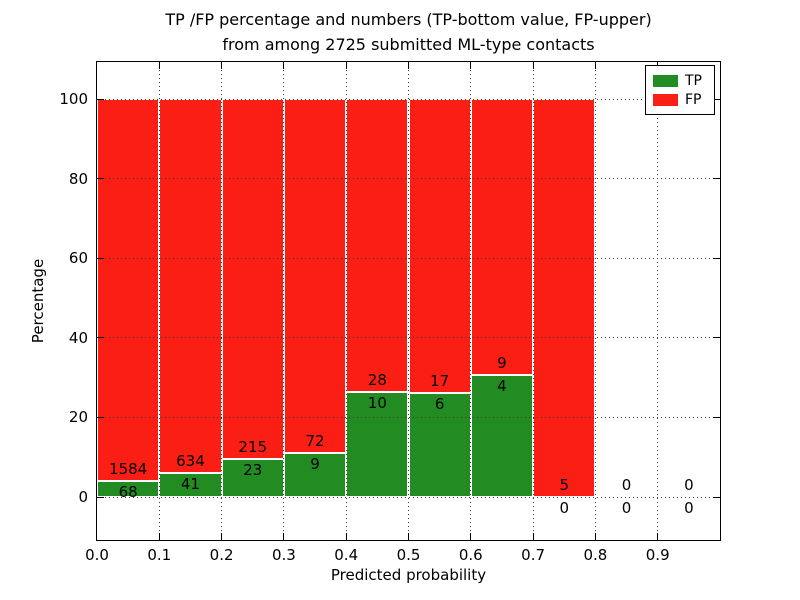 This screenshot has height=600, width=800. I want to click on fp-count-label: 72, so click(315, 440).